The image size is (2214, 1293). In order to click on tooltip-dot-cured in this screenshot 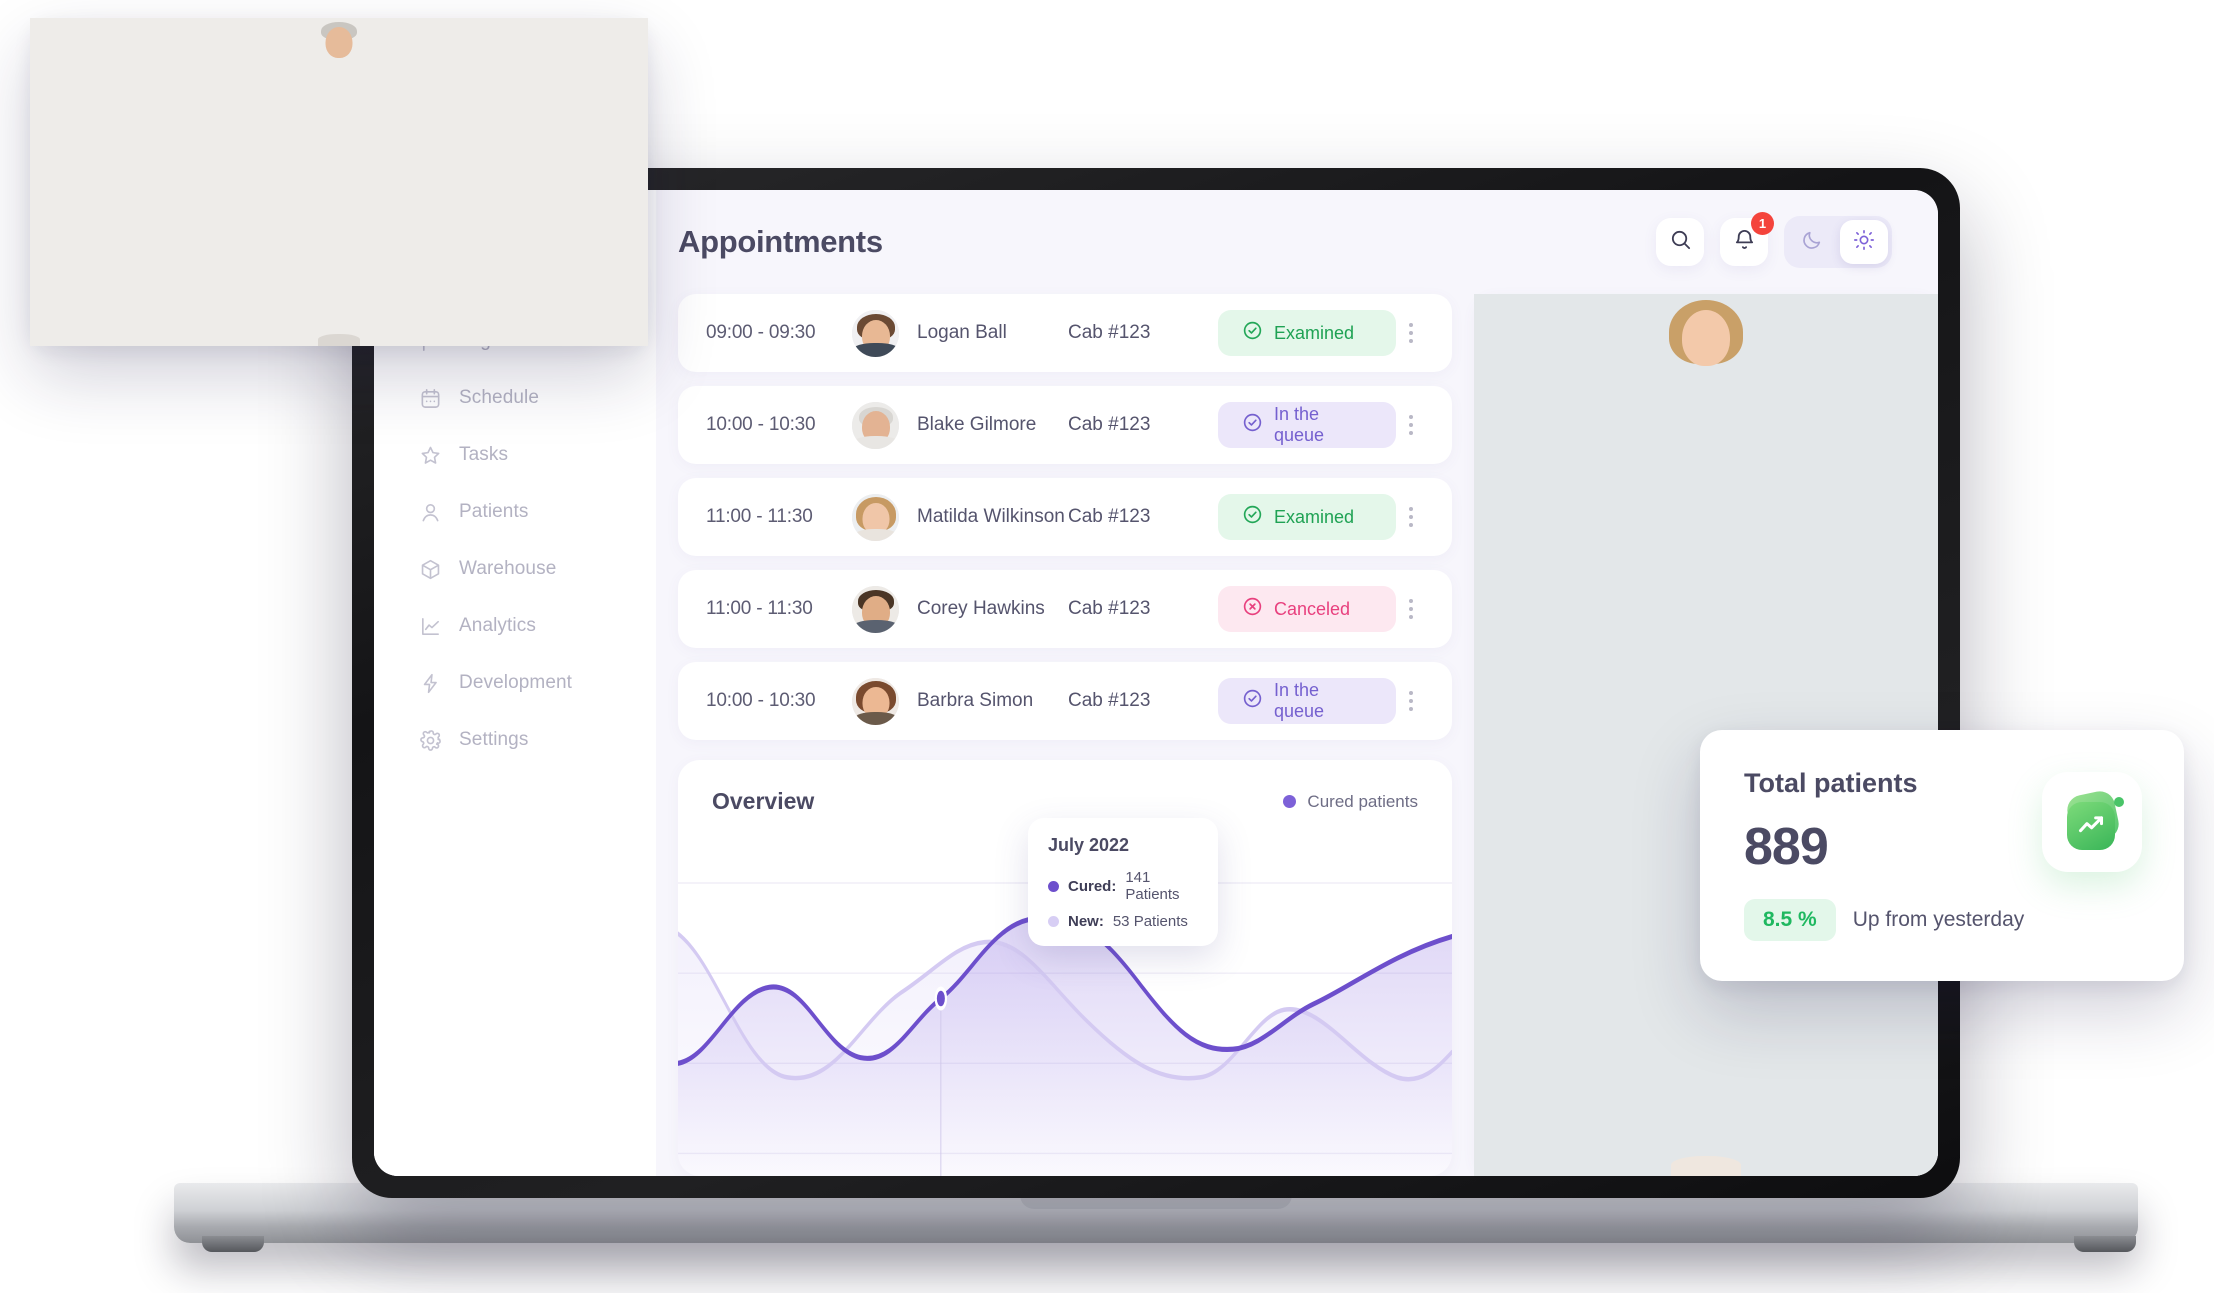, I will do `click(1053, 886)`.